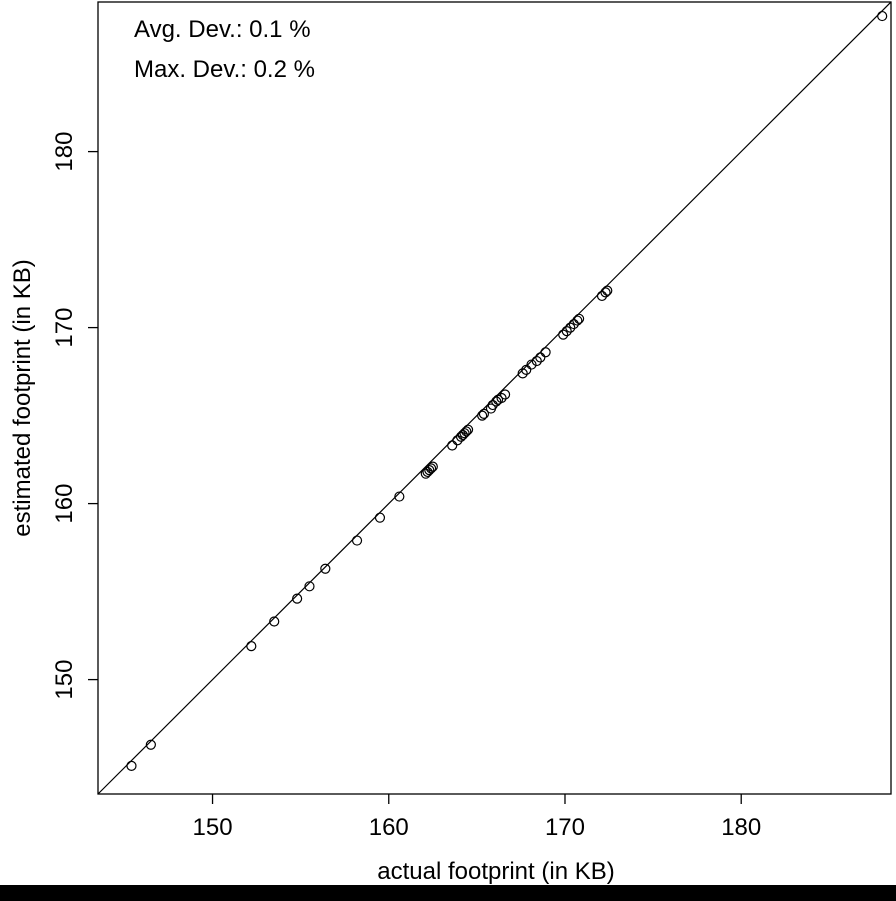  I want to click on x-tick-label: 180, so click(741, 827).